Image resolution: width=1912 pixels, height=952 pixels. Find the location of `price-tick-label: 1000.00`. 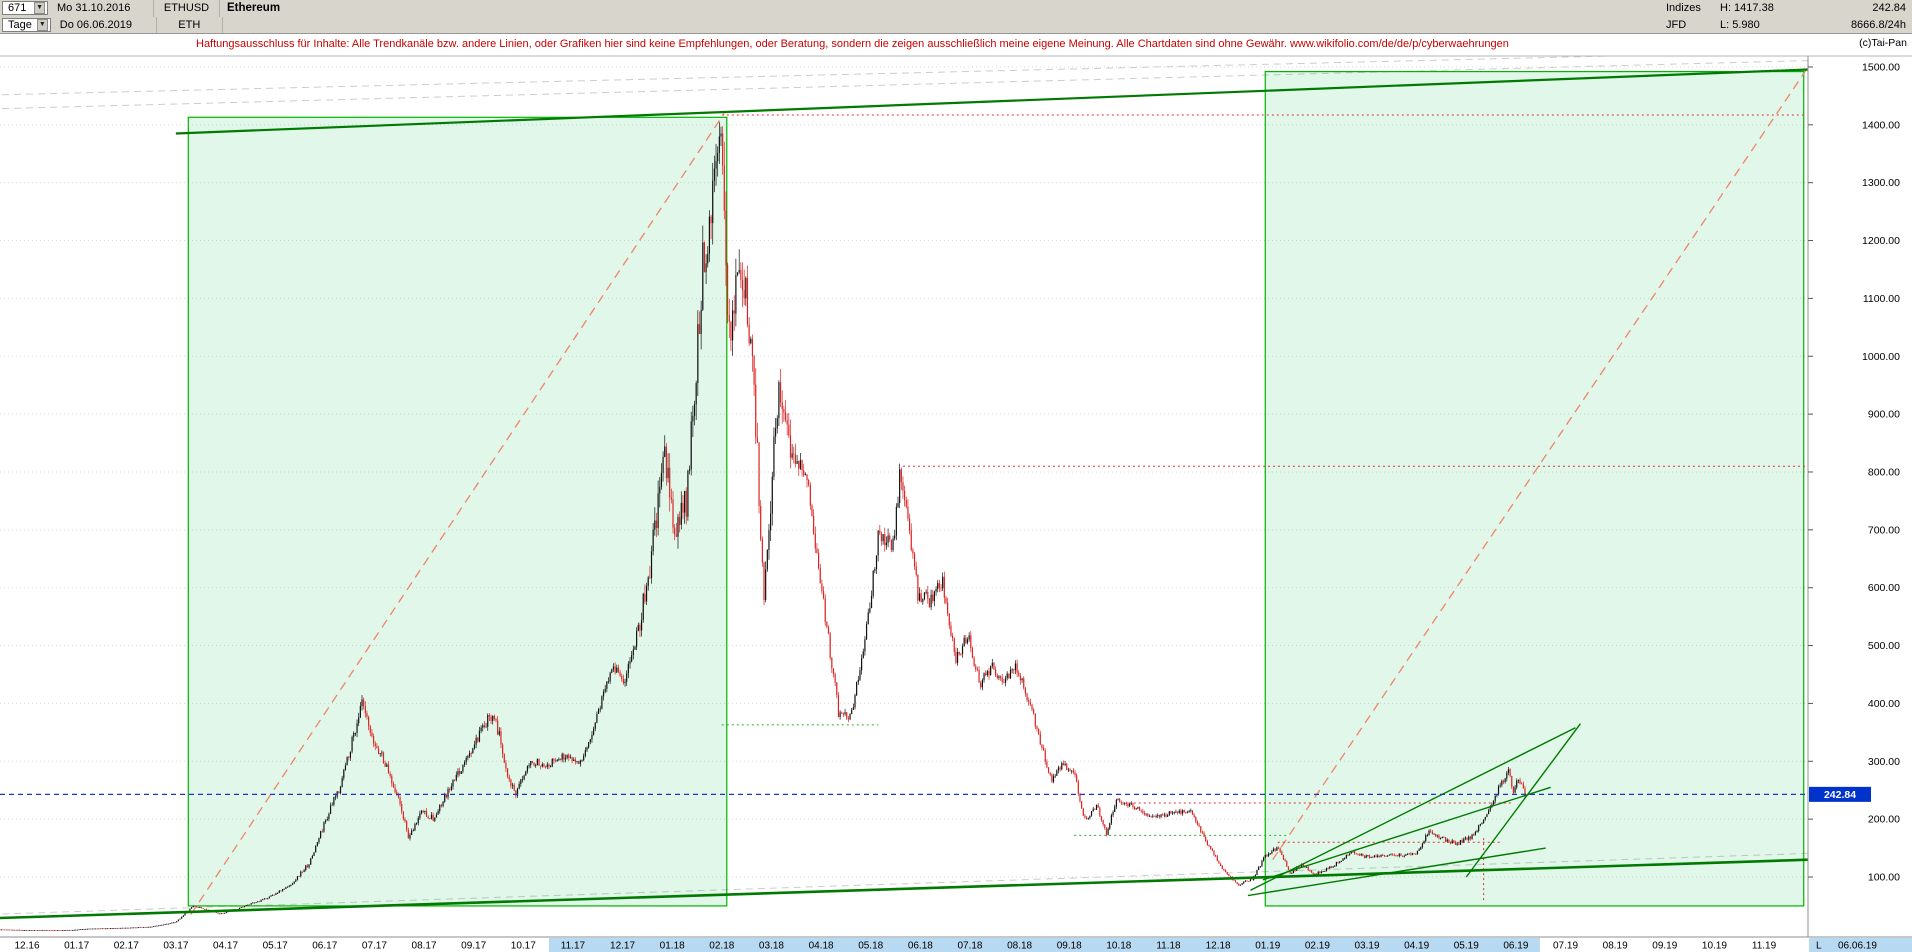

price-tick-label: 1000.00 is located at coordinates (1881, 357).